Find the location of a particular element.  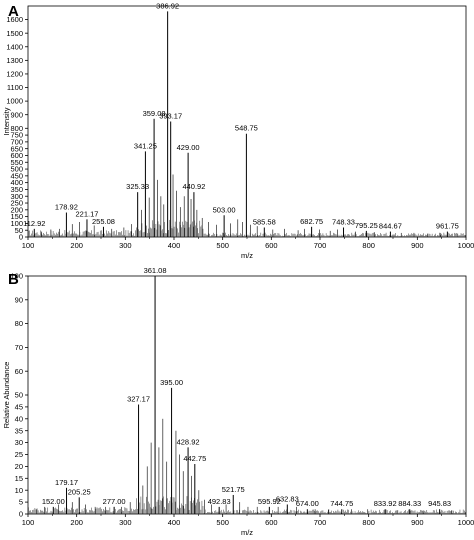

y-tick-label-b: 25 is located at coordinates (19, 454).